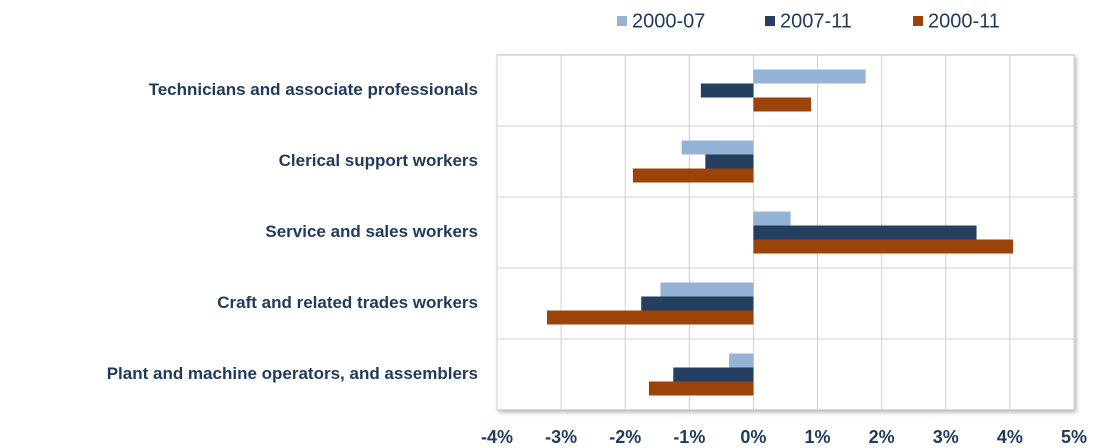 This screenshot has width=1094, height=448. I want to click on x-tick-label: -2%, so click(625, 437).